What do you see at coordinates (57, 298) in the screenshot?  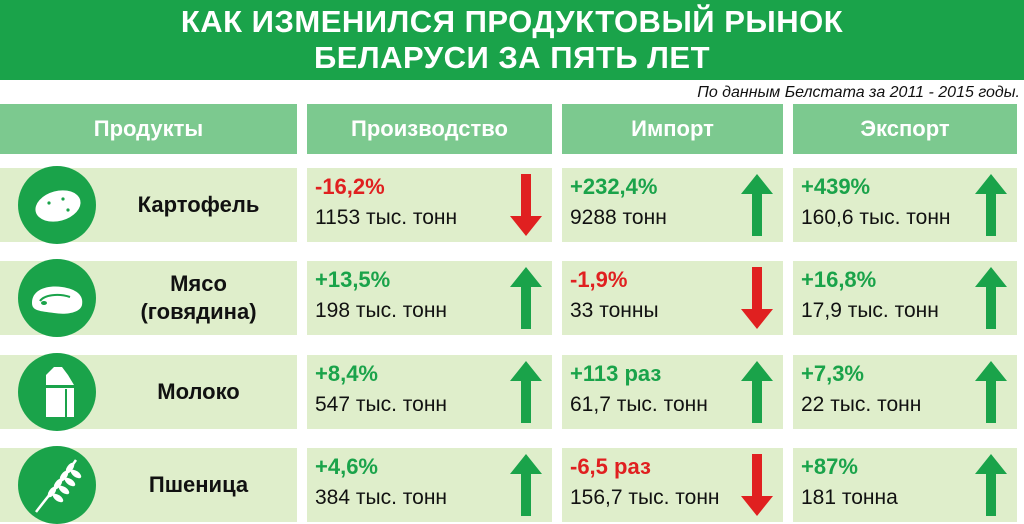 I see `meat-icon` at bounding box center [57, 298].